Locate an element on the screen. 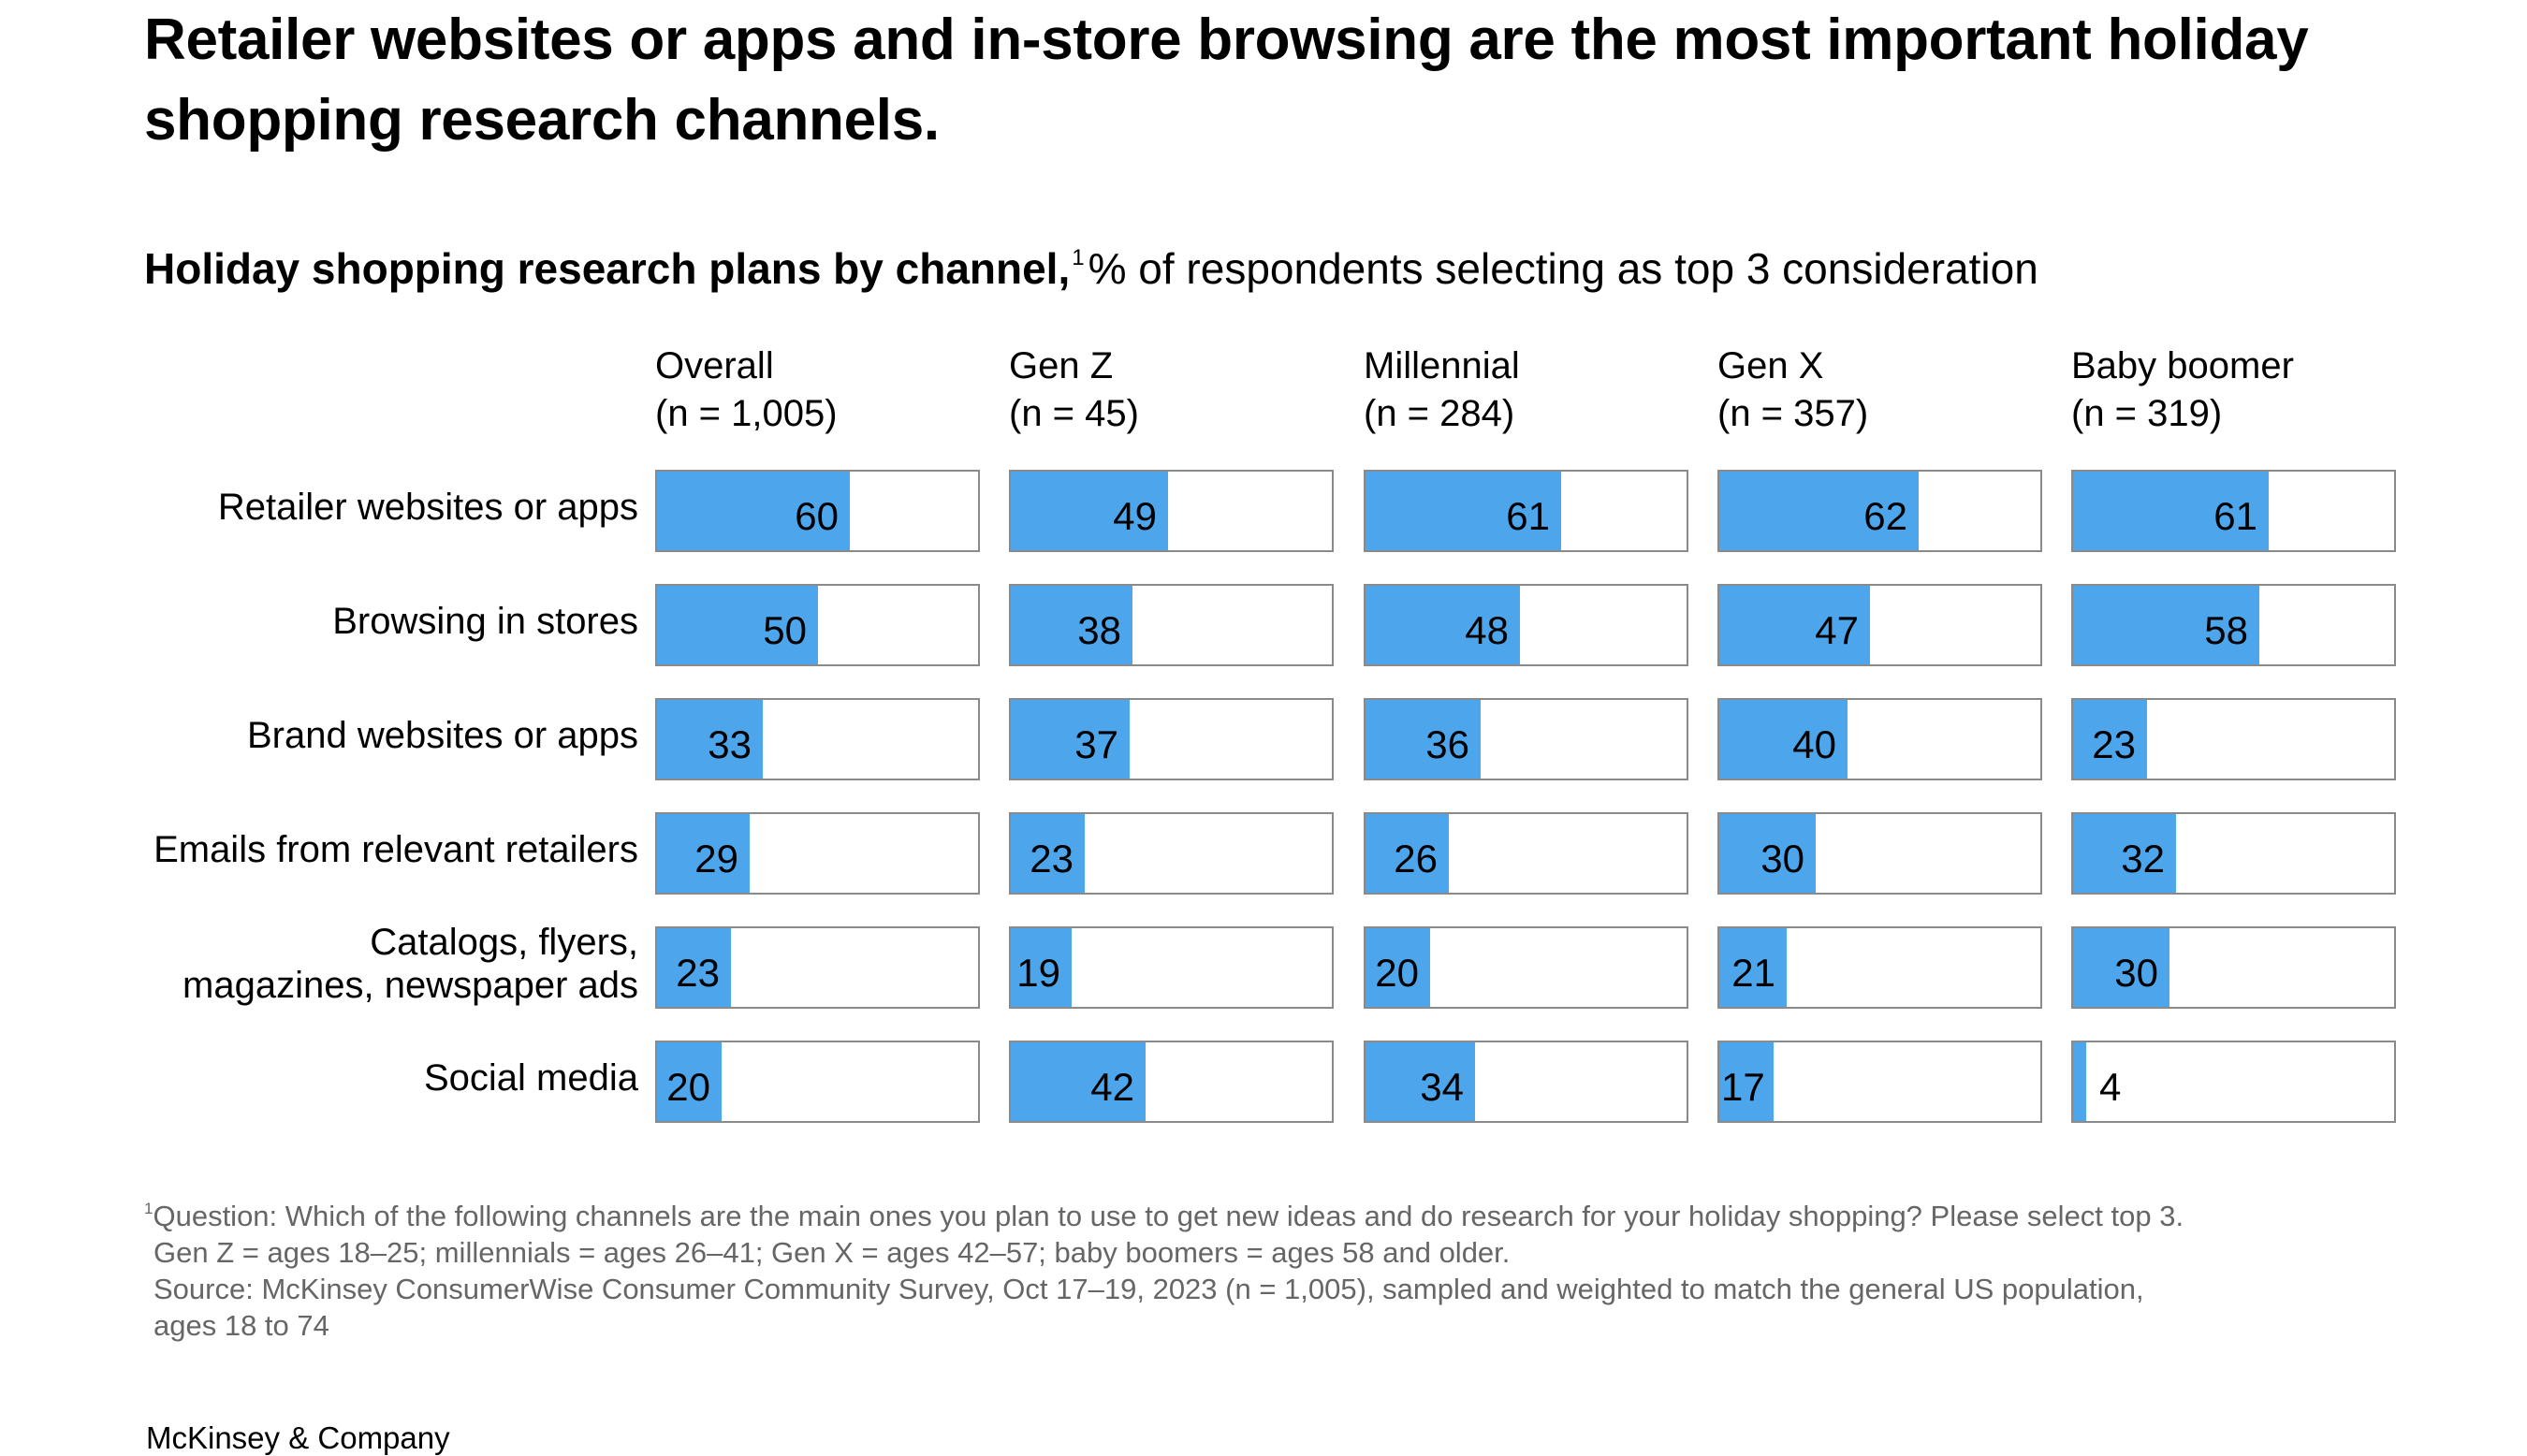  column-header-gen-x: Gen X (n = 357) is located at coordinates (1792, 390).